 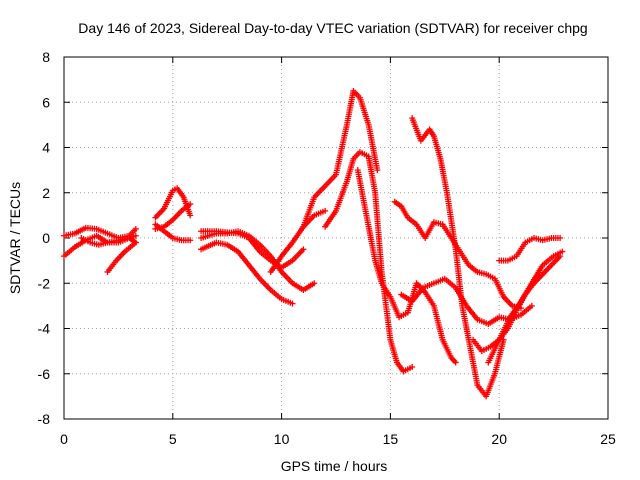 What do you see at coordinates (338, 439) in the screenshot?
I see `x-tick-labels: 0 5 10 15 20 25` at bounding box center [338, 439].